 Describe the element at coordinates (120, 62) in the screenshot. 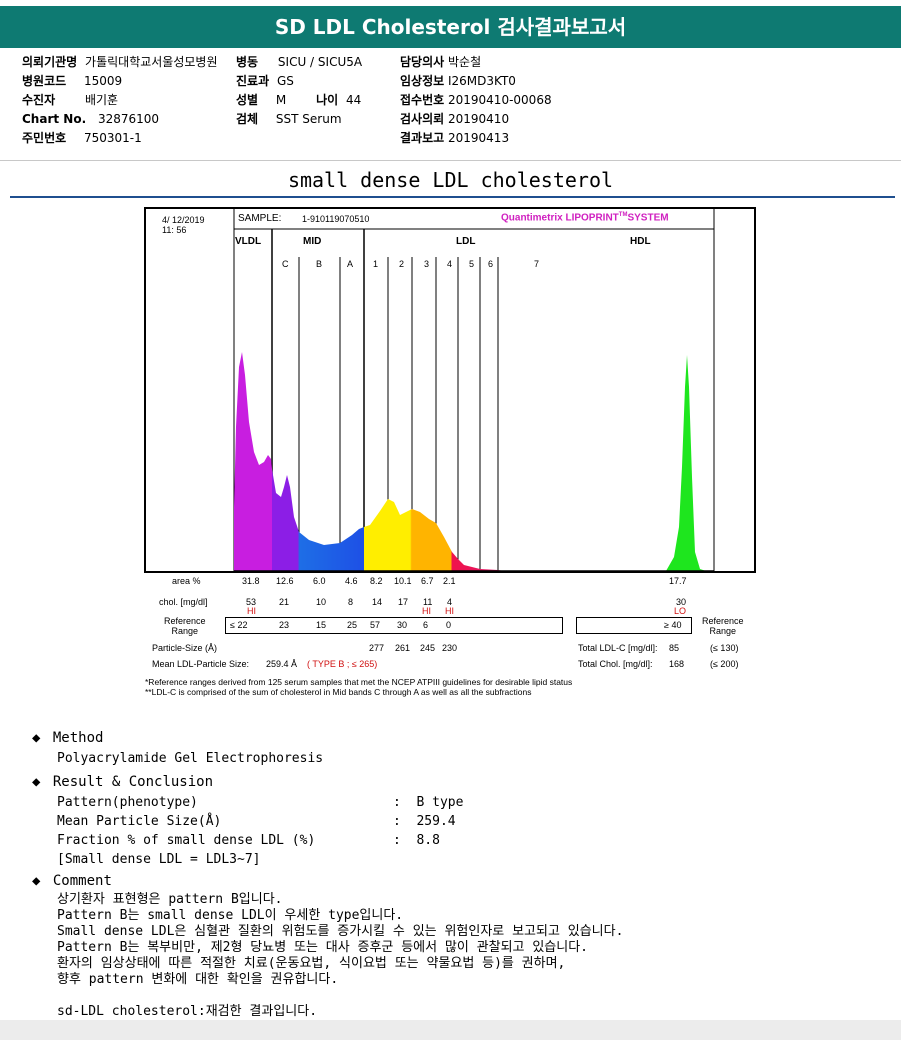

I see `info-row: 의뢰기관명 가톨릭대학교서울성모병원` at that location.